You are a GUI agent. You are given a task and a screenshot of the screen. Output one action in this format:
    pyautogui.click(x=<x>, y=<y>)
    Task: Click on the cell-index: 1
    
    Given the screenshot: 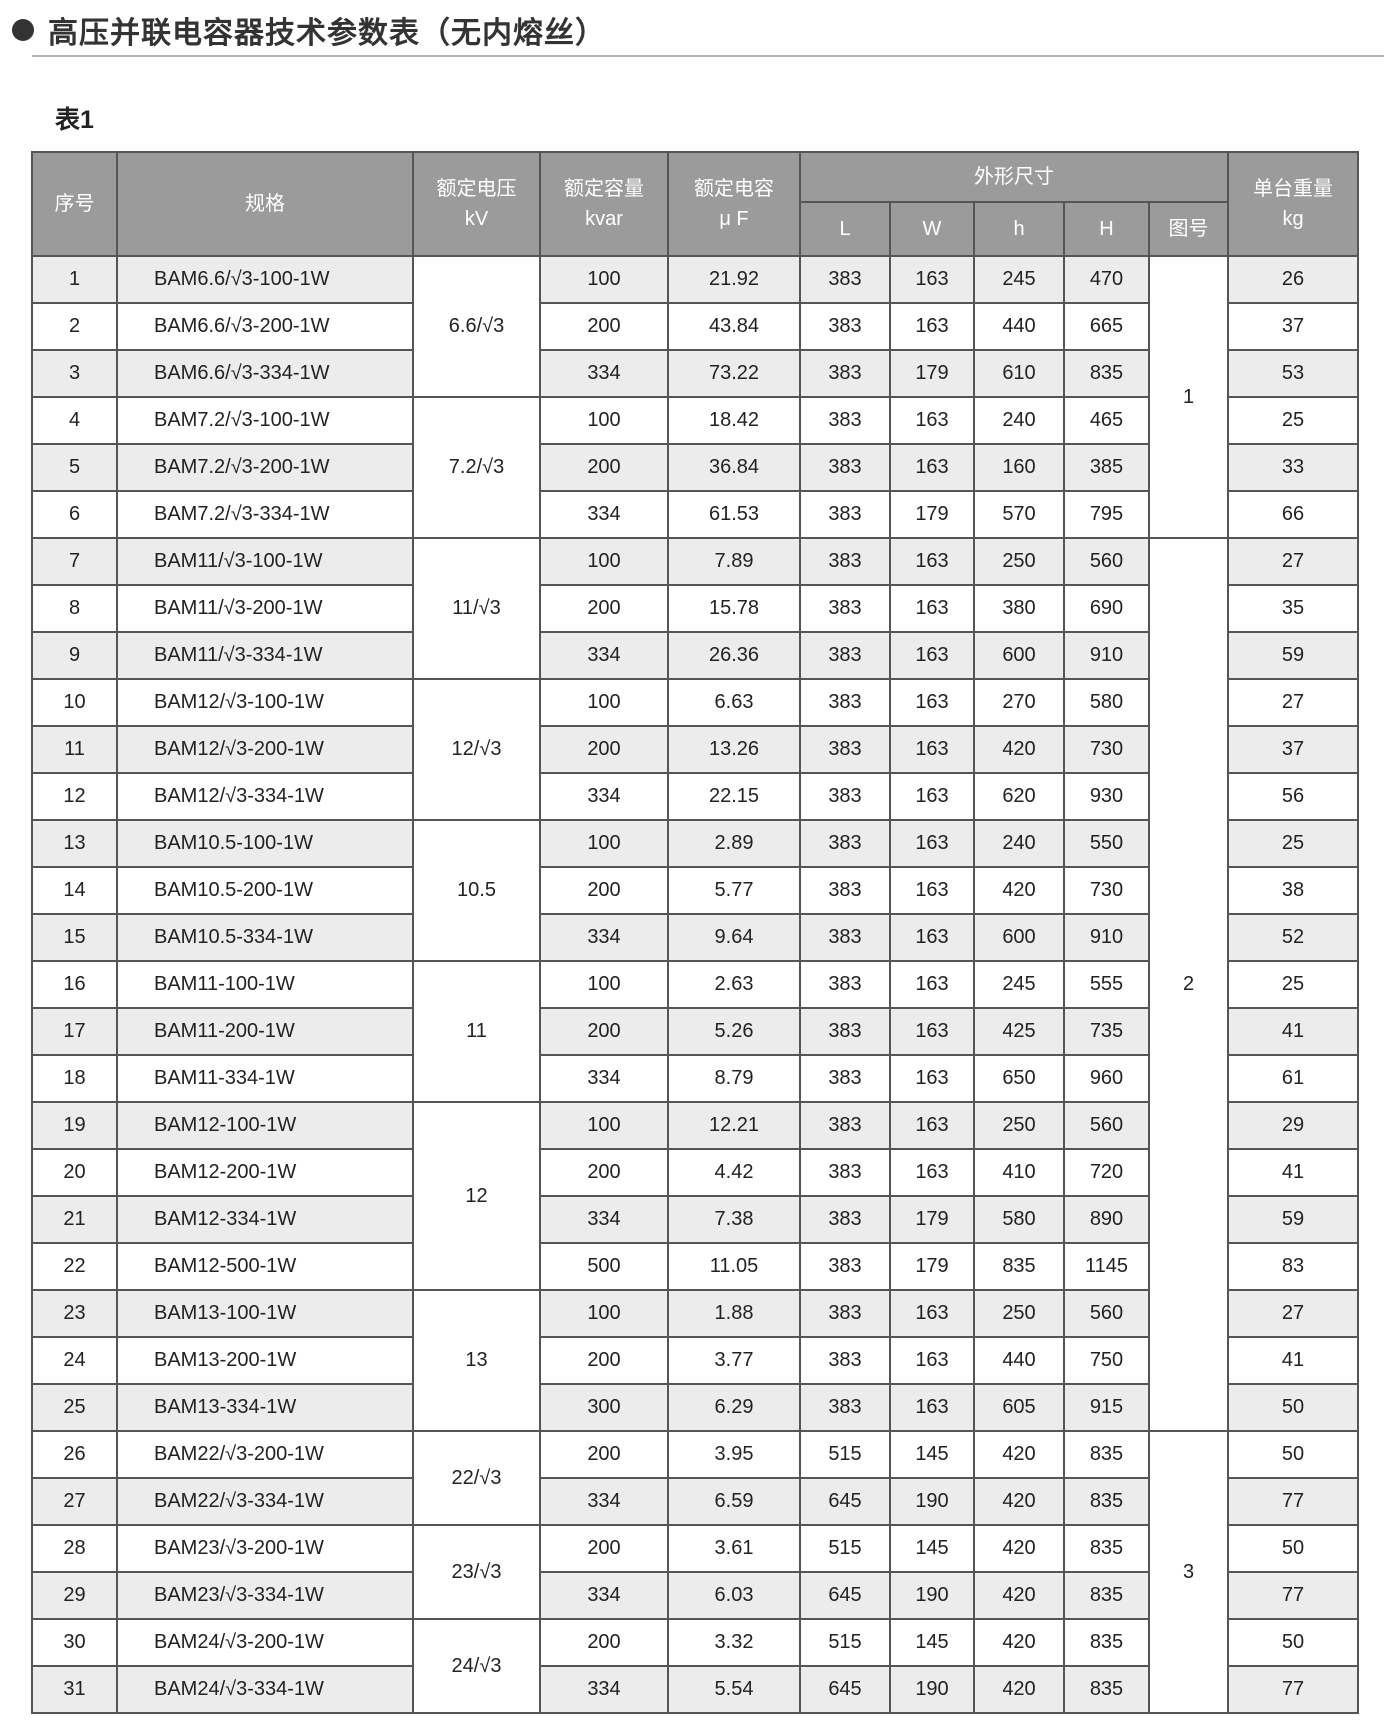 What is the action you would take?
    pyautogui.click(x=74, y=279)
    